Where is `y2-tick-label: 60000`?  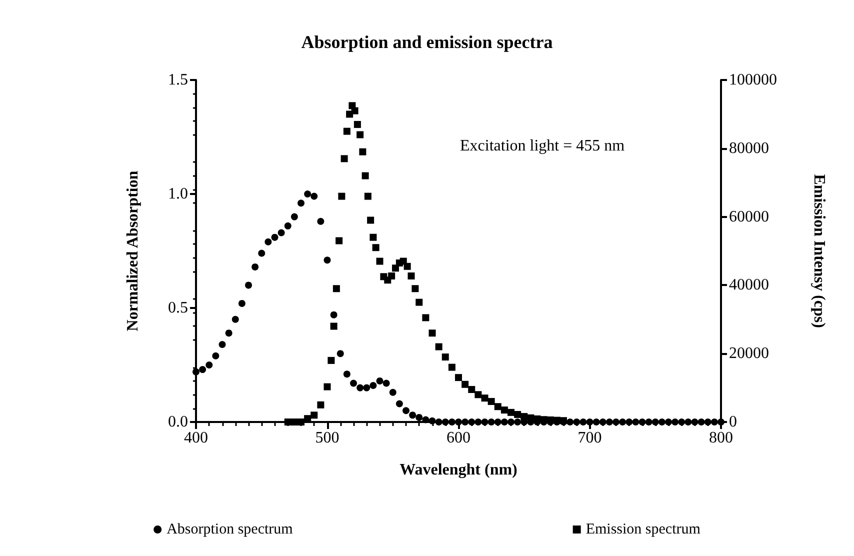
y2-tick-label: 60000 is located at coordinates (749, 217).